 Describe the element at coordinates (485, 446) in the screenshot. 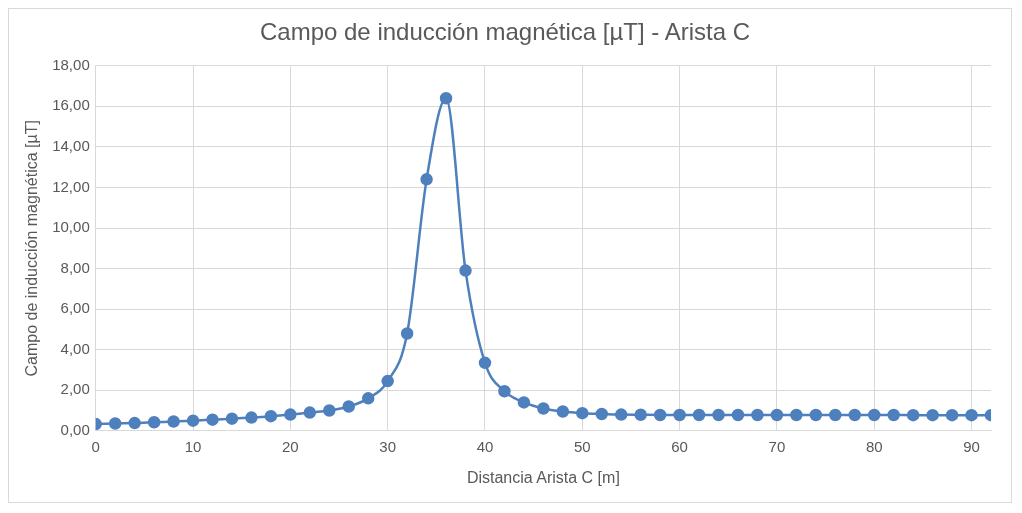

I see `x-tick-label: 40` at that location.